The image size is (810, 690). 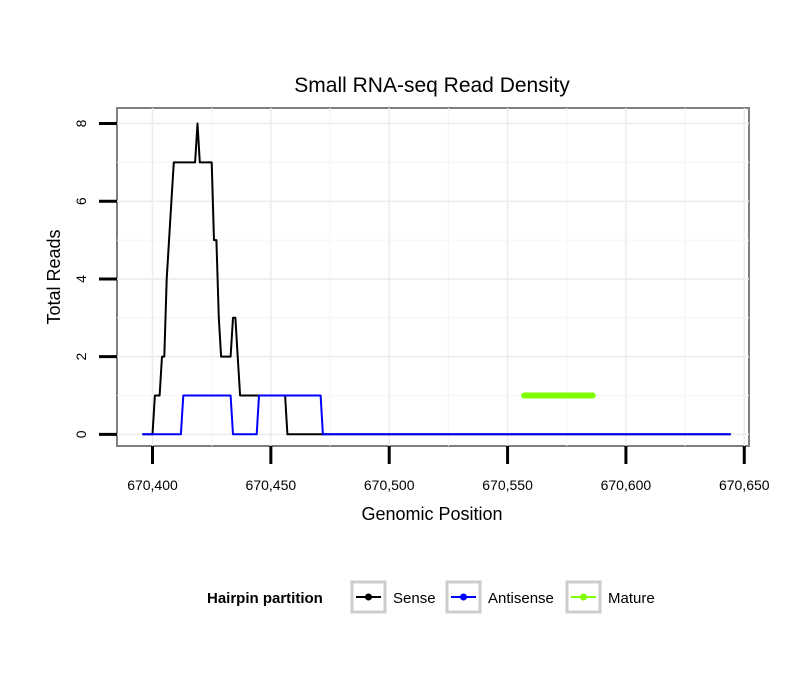 What do you see at coordinates (626, 485) in the screenshot?
I see `x-tick-label: 670,600` at bounding box center [626, 485].